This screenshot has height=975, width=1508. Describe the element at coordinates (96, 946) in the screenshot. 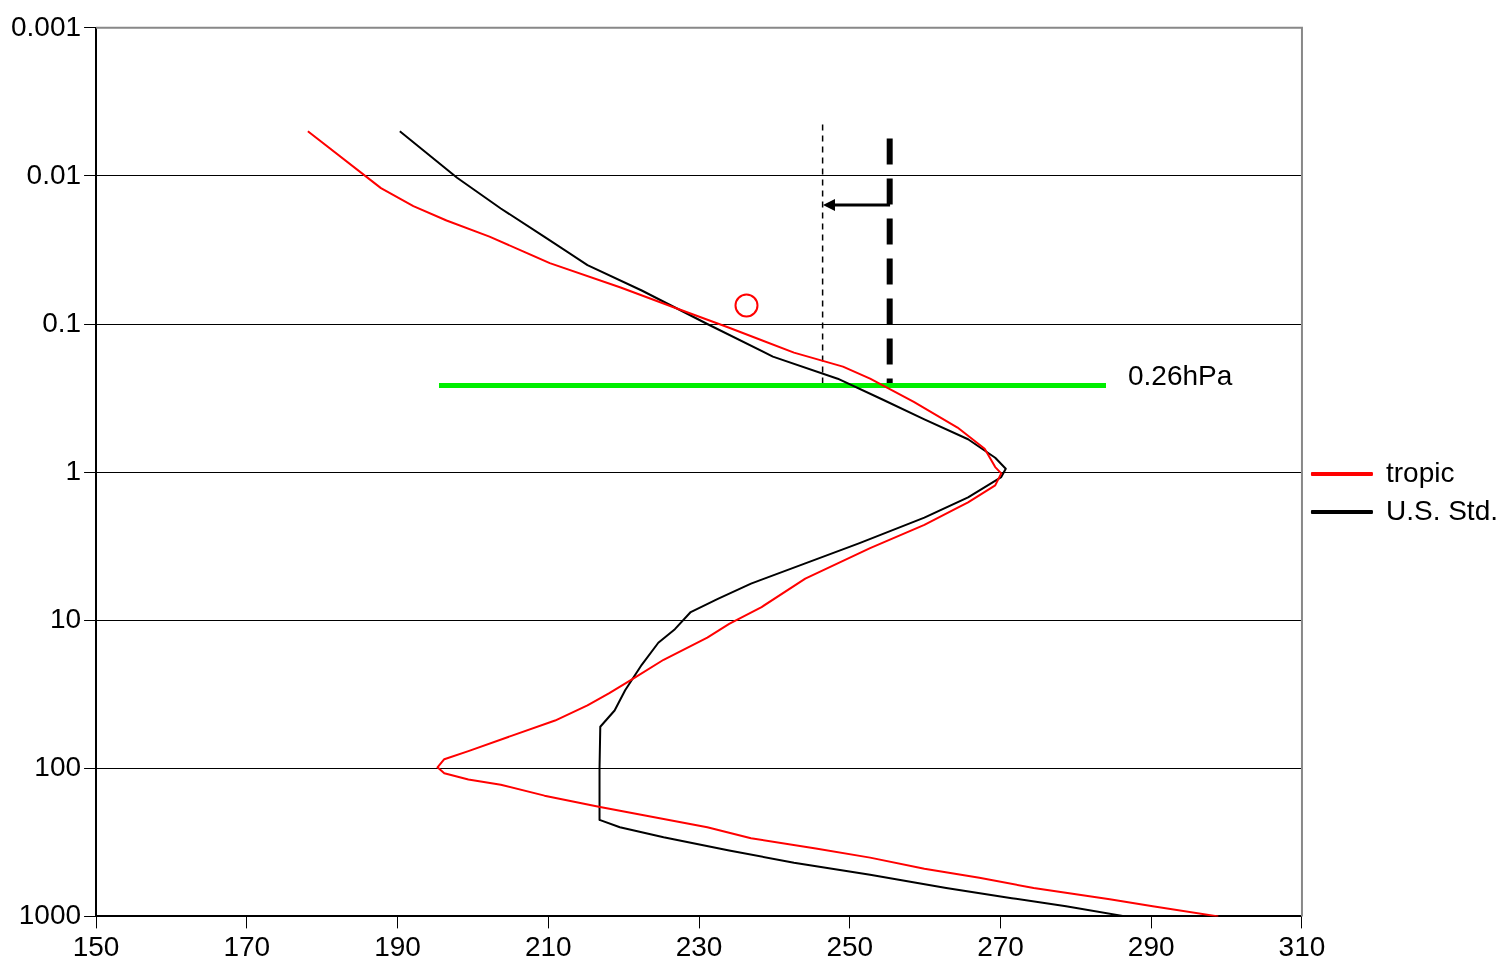

I see `x-tick-label: 150` at that location.